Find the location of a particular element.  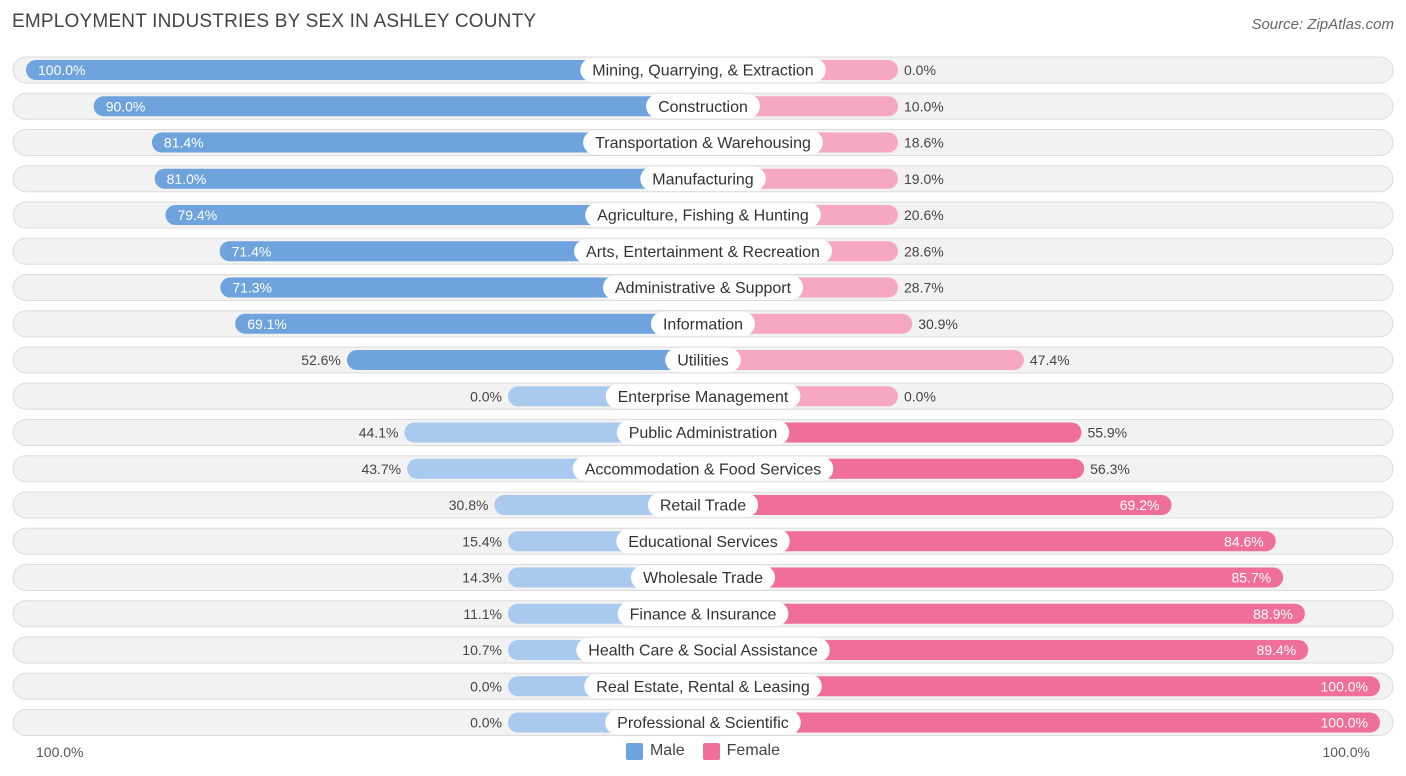

category-label: Arts, Entertainment & Recreation is located at coordinates (703, 252).